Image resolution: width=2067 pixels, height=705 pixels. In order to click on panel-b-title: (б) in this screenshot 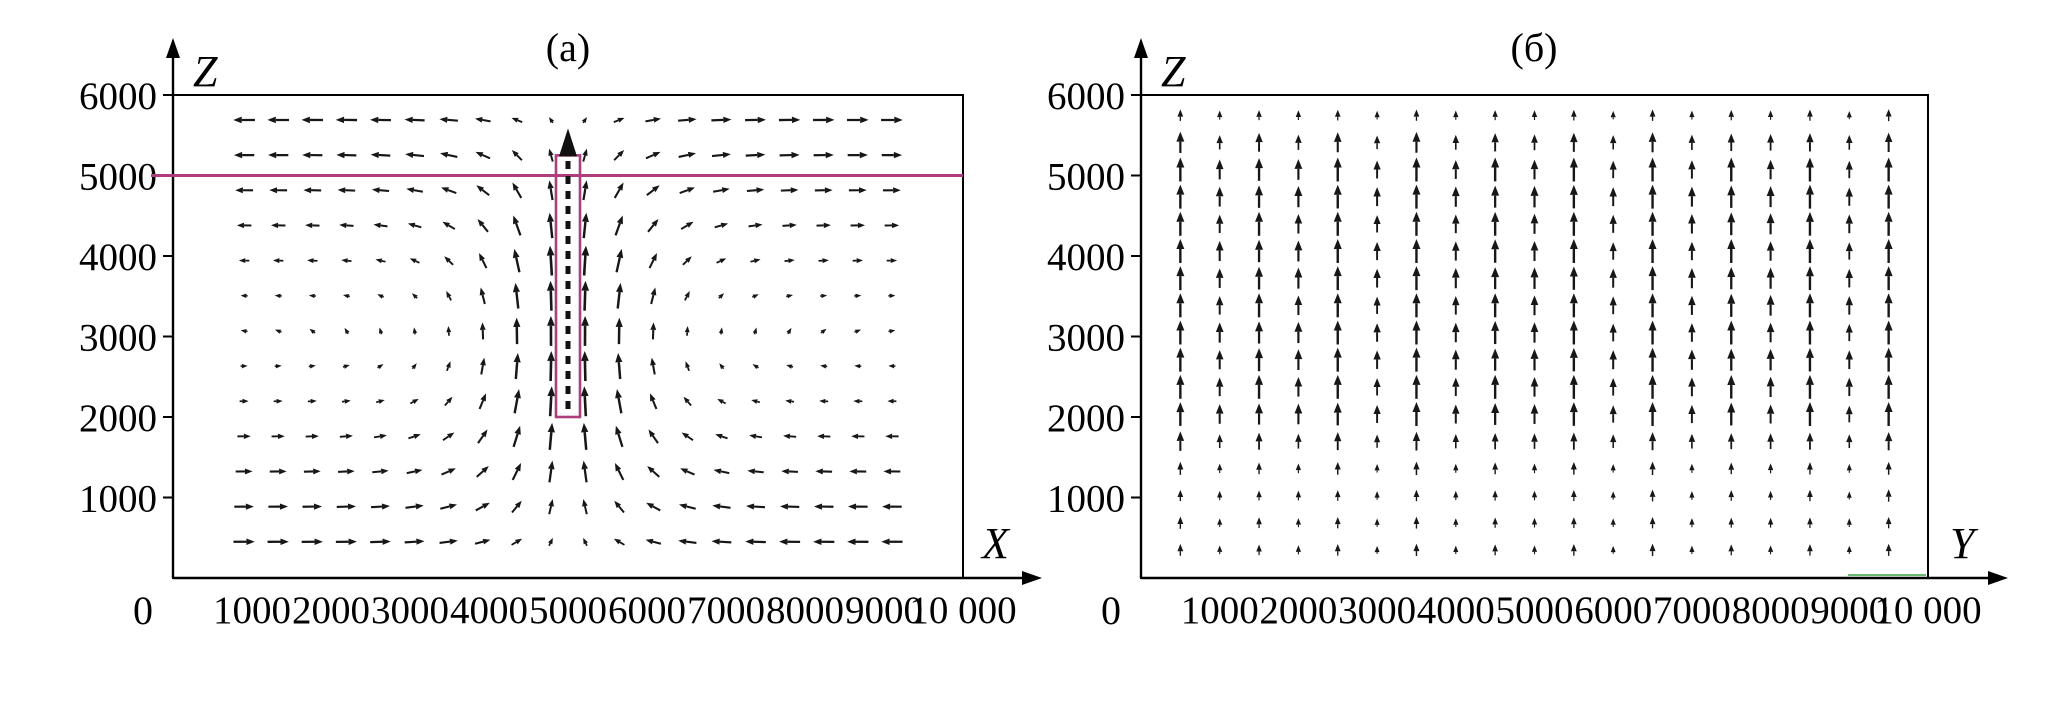, I will do `click(1534, 47)`.